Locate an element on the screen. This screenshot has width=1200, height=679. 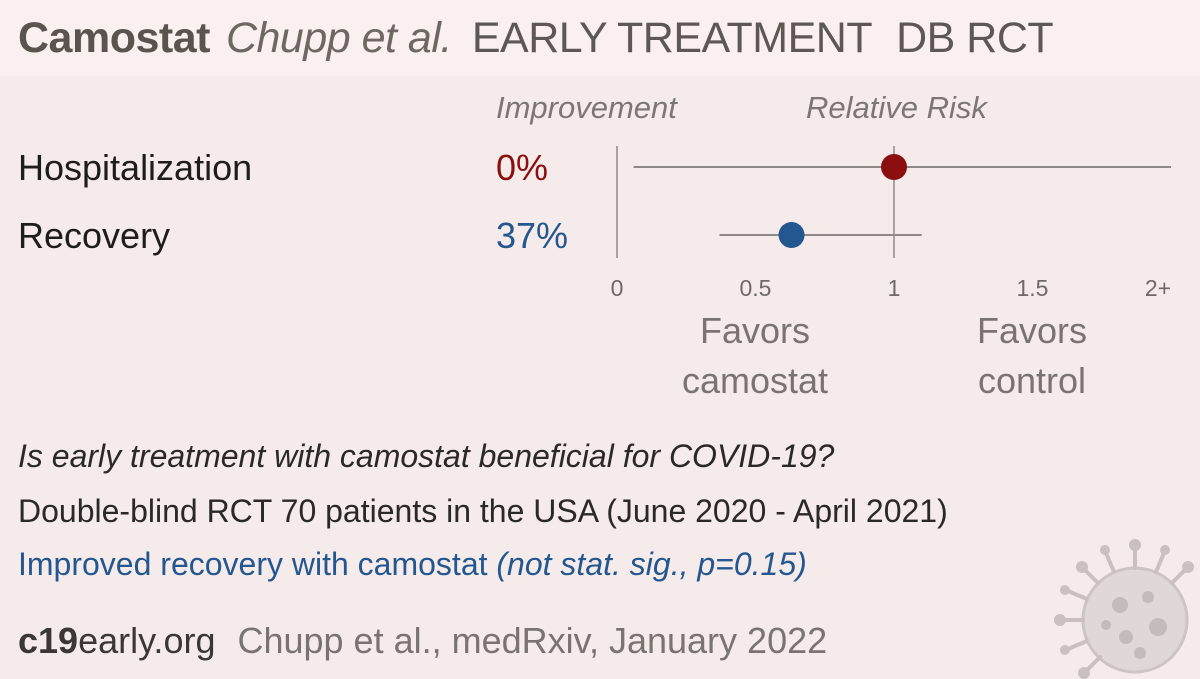
brand-link: c19early.org is located at coordinates (116, 640).